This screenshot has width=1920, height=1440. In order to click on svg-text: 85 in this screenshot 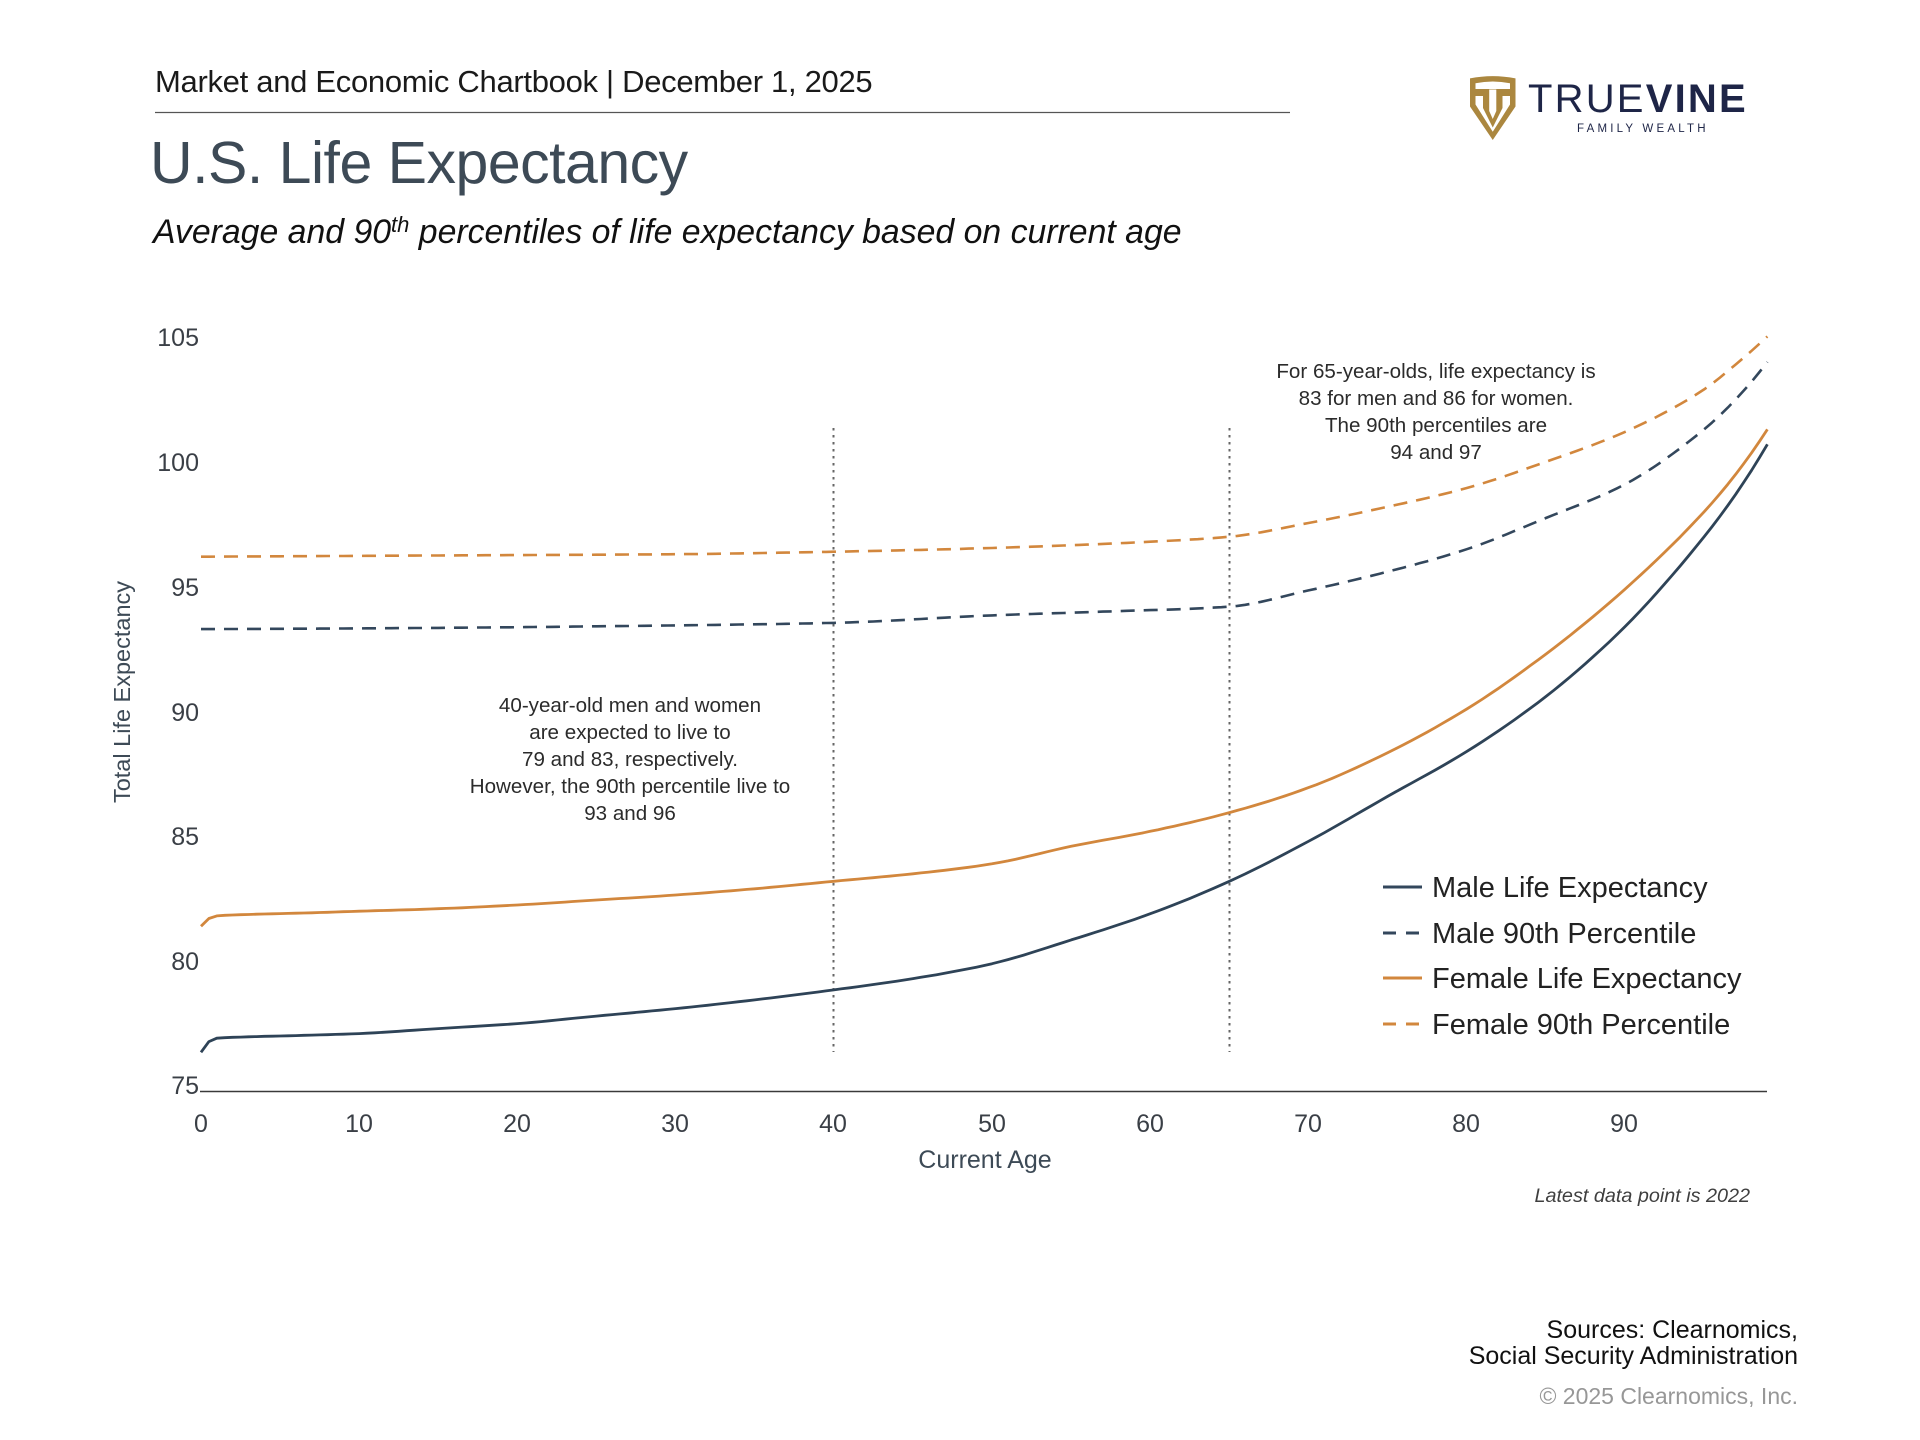, I will do `click(185, 837)`.